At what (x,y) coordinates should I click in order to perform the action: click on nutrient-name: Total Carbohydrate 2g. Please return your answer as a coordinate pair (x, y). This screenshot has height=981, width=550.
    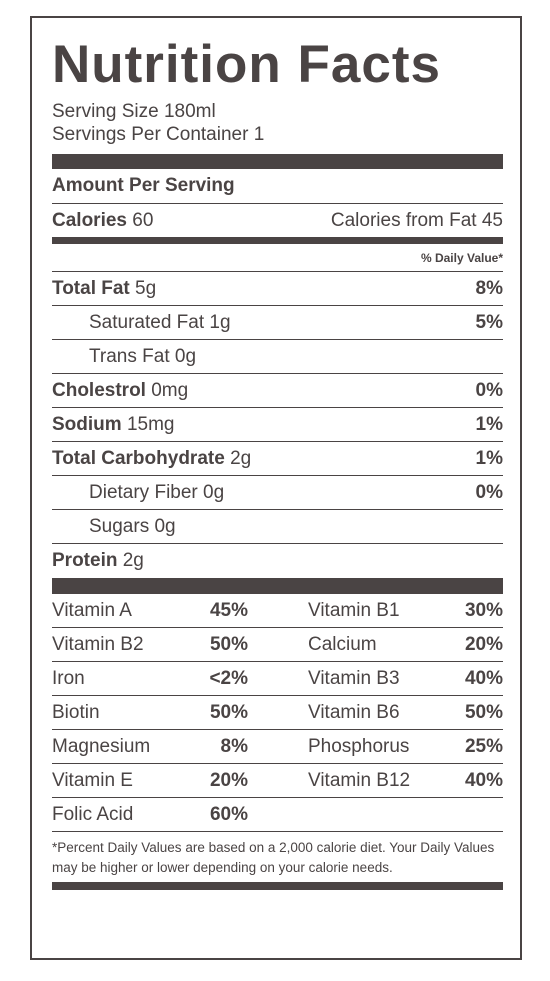
    Looking at the image, I should click on (151, 459).